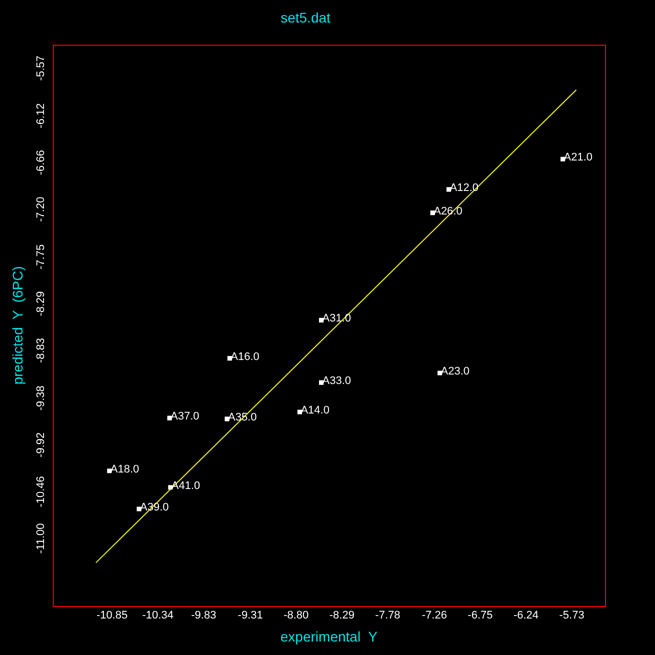 Image resolution: width=655 pixels, height=655 pixels. I want to click on y-axis-title: predicted Y (6PC), so click(17, 325).